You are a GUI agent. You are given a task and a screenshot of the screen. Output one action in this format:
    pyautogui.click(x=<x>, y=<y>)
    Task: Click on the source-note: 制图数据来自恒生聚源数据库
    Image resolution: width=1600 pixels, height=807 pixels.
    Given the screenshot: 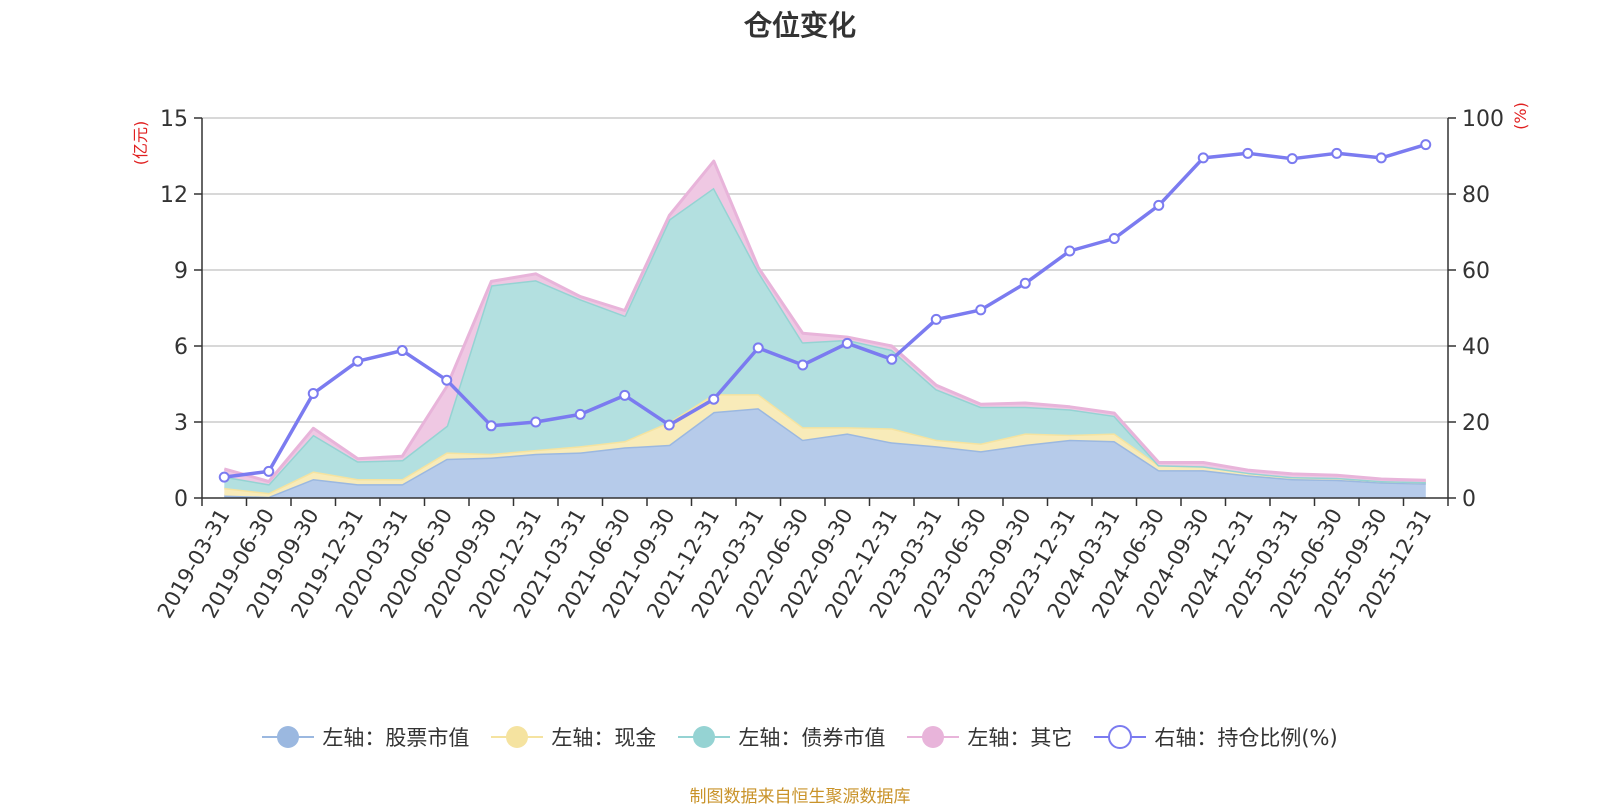 What is the action you would take?
    pyautogui.click(x=800, y=797)
    